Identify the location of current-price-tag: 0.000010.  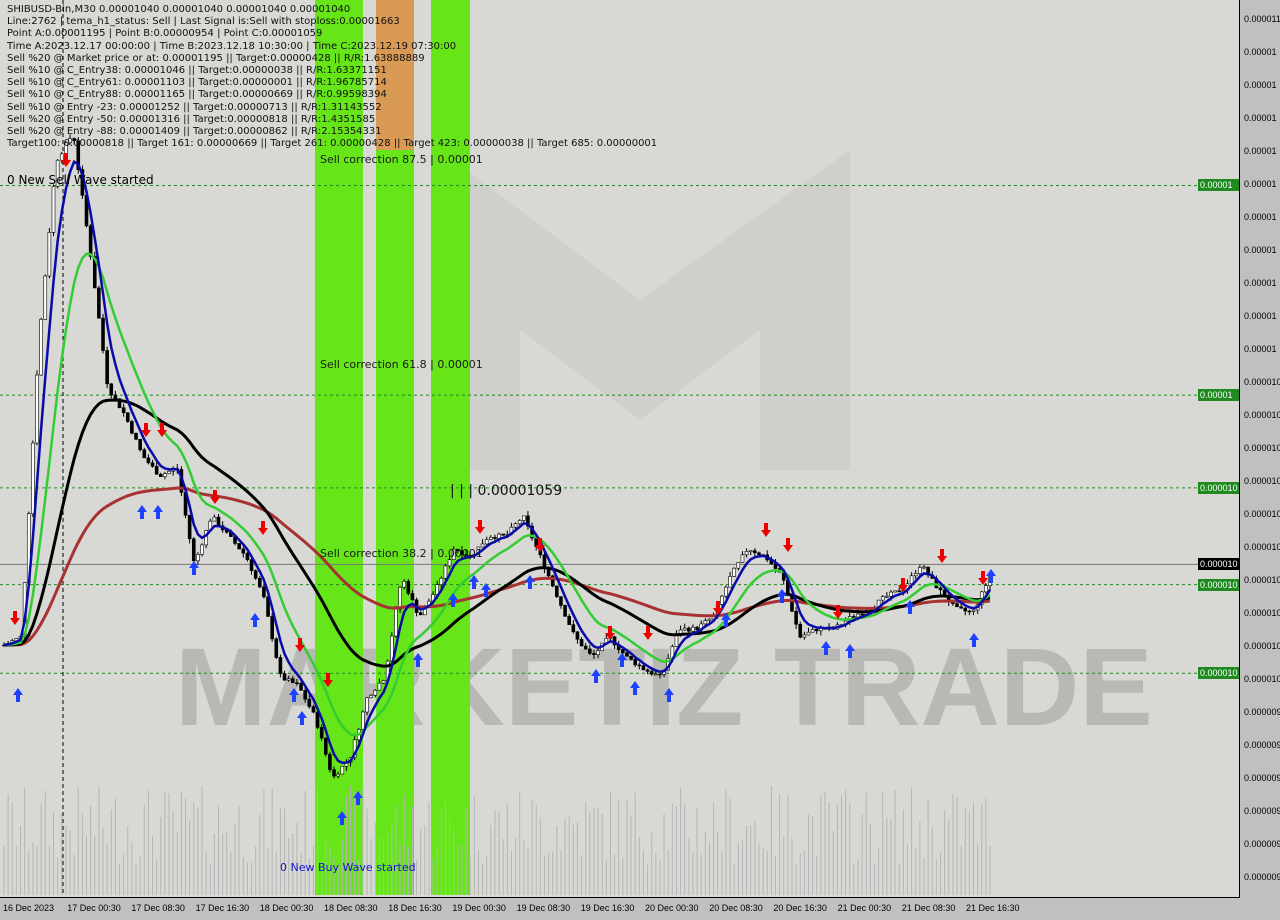
(1218, 564).